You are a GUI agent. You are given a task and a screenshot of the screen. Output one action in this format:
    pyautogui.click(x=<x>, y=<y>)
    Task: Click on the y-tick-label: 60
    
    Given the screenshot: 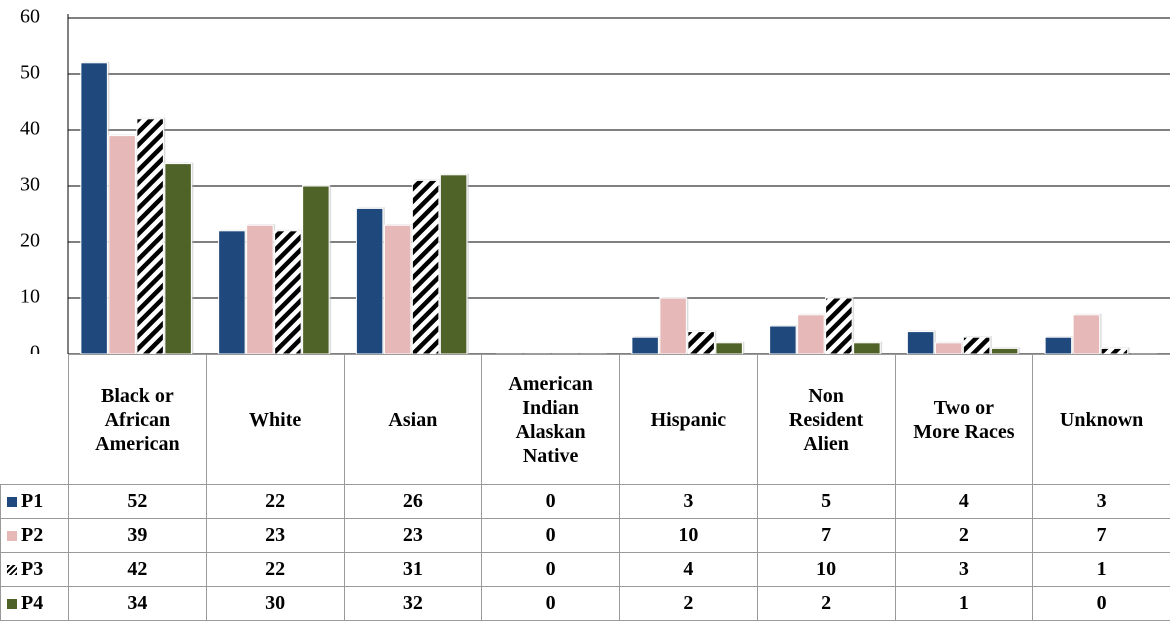 What is the action you would take?
    pyautogui.click(x=30, y=17)
    